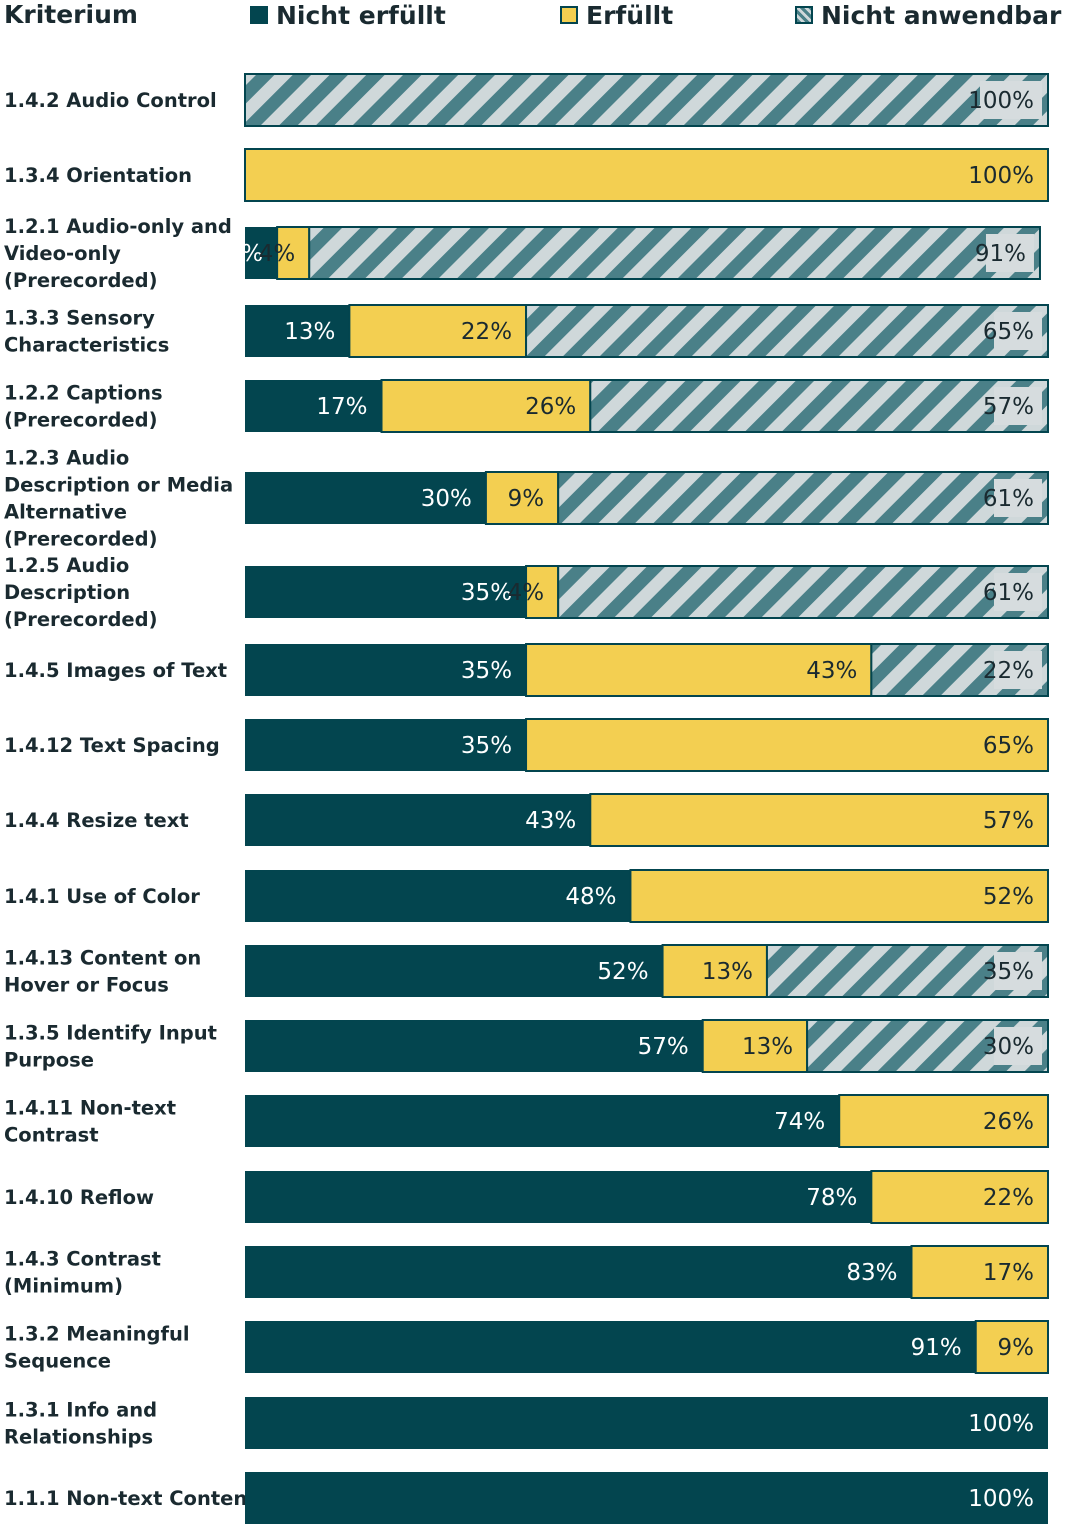 The height and width of the screenshot is (1529, 1080). Describe the element at coordinates (49, 1060) in the screenshot. I see `category-label-line: Purpose` at that location.